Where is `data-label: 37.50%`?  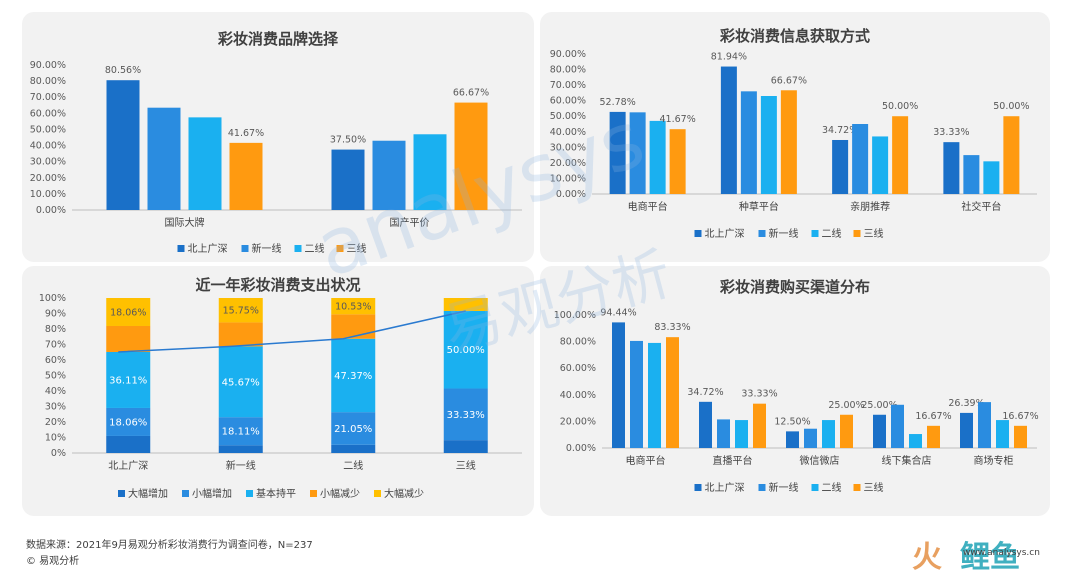 data-label: 37.50% is located at coordinates (348, 140).